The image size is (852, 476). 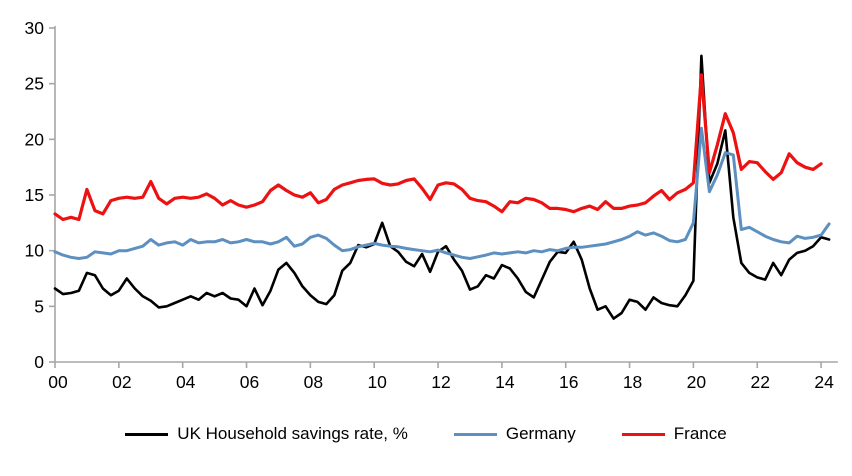 I want to click on svg-text: 00, so click(x=58, y=382).